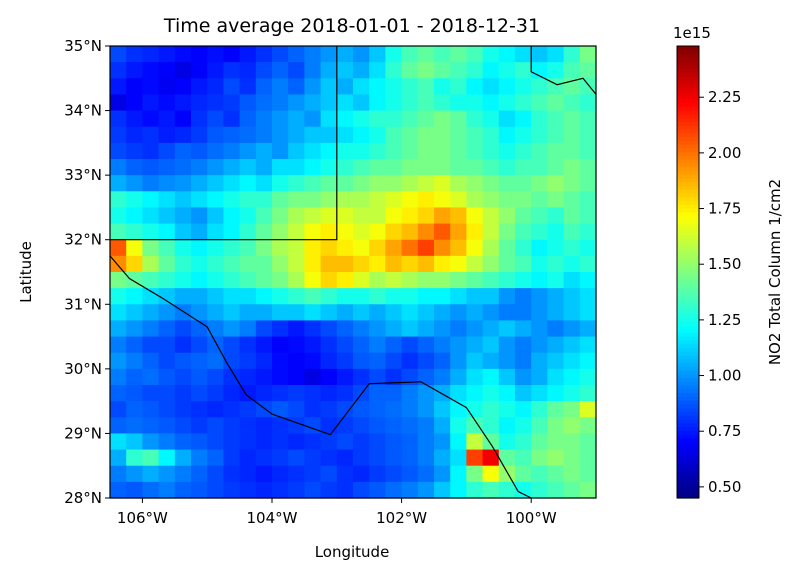  I want to click on y-tick-label: 35°N, so click(83, 46).